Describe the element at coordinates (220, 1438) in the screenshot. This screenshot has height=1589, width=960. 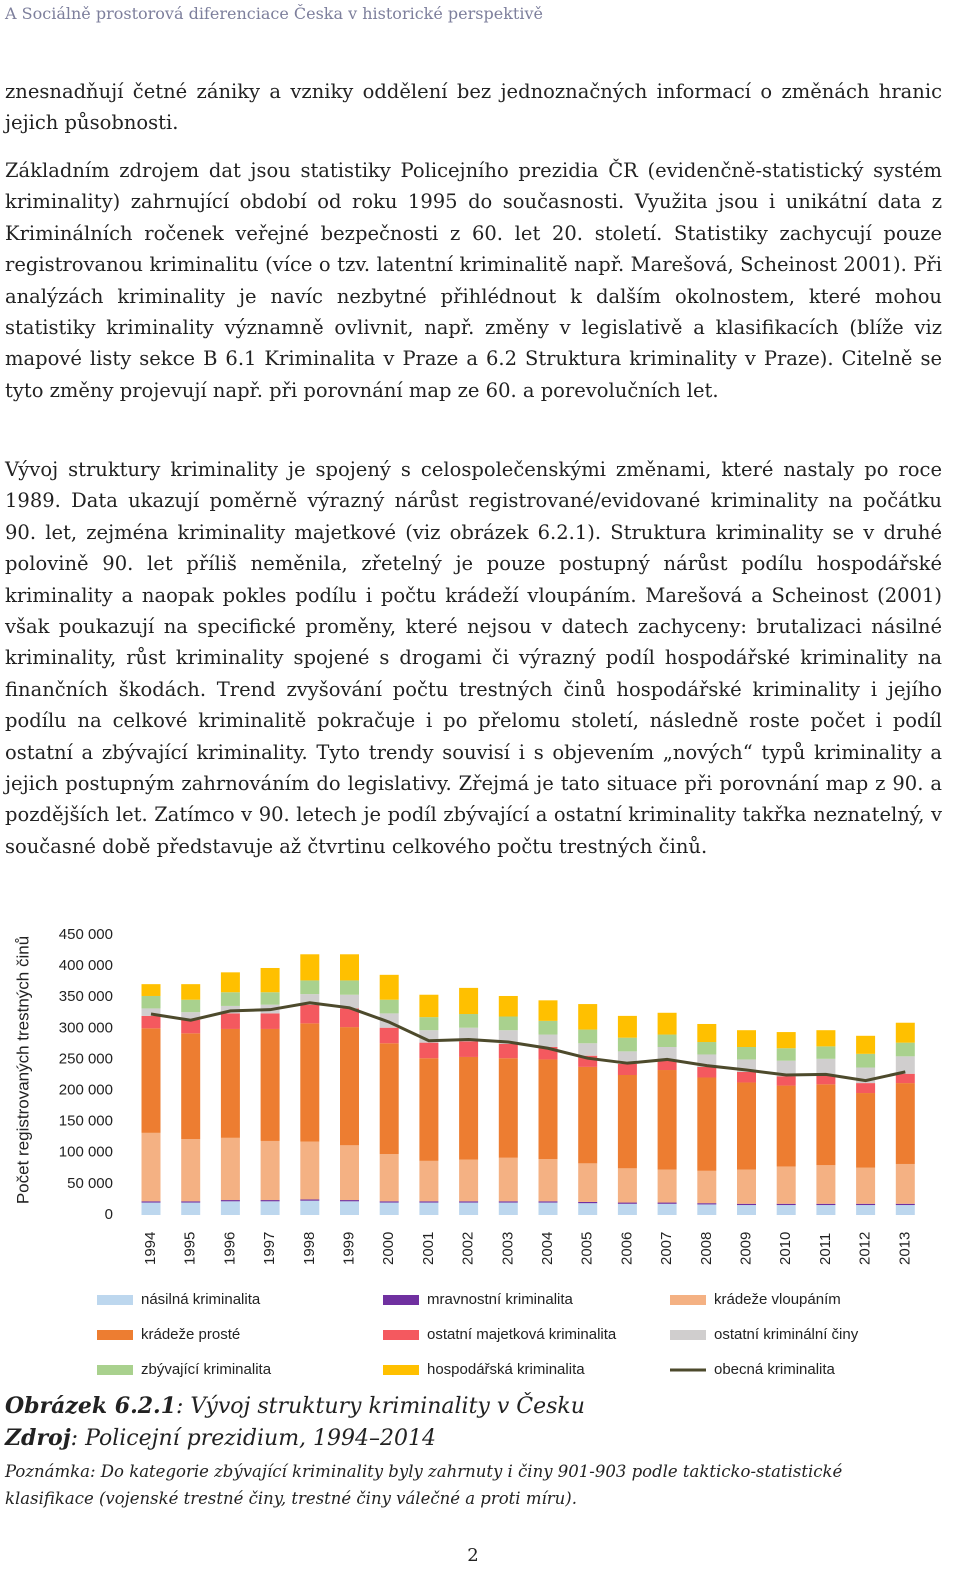
I see `source: Zdroj: Policejní prezidium, 1994–2014` at that location.